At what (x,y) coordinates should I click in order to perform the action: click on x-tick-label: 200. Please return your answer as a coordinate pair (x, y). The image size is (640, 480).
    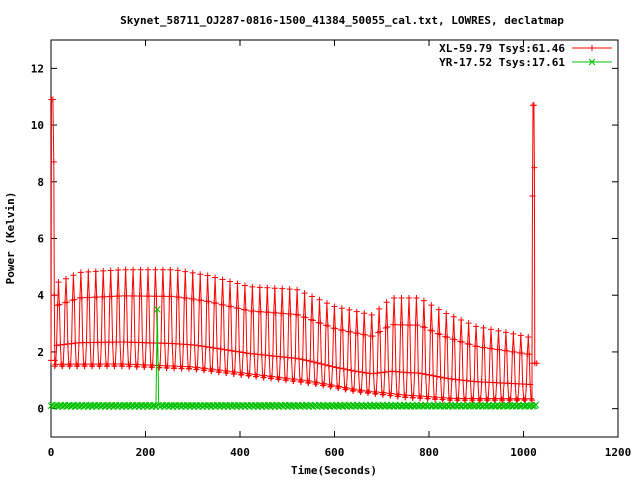
    Looking at the image, I should click on (146, 452).